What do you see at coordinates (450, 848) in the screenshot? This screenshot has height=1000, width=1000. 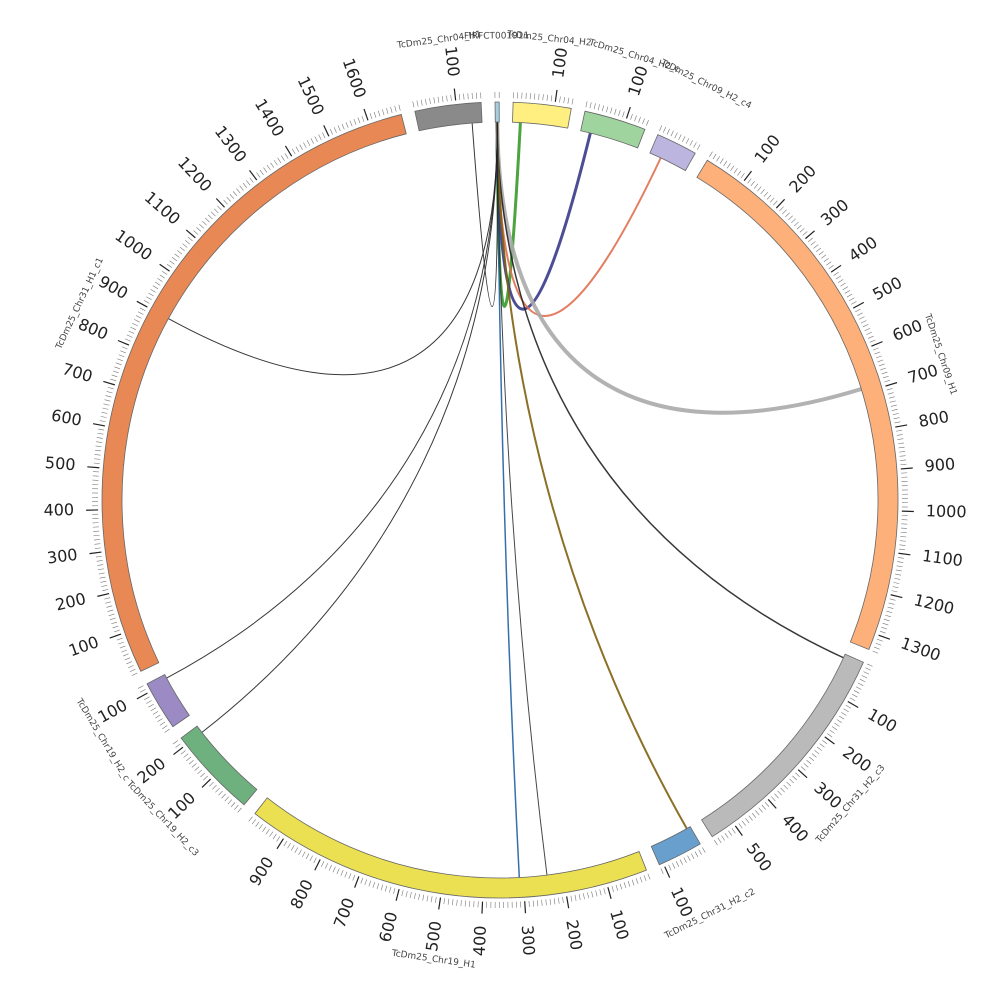 I see `segment-c19h1` at bounding box center [450, 848].